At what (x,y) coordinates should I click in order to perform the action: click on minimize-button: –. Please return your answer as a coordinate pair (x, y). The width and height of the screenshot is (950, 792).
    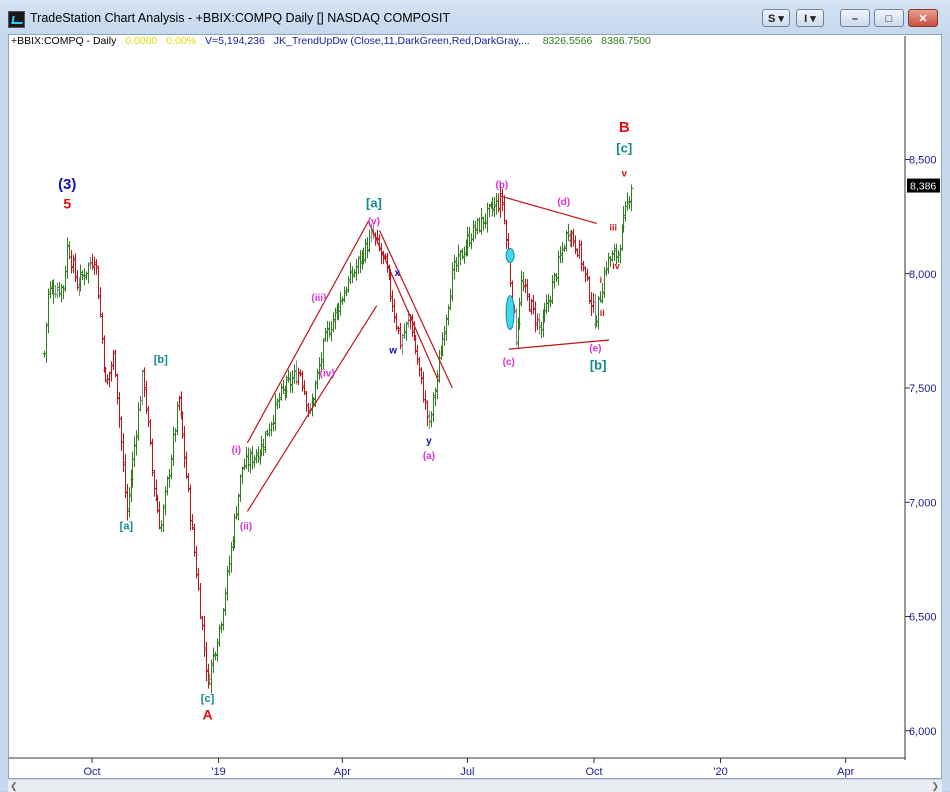
    Looking at the image, I should click on (855, 18).